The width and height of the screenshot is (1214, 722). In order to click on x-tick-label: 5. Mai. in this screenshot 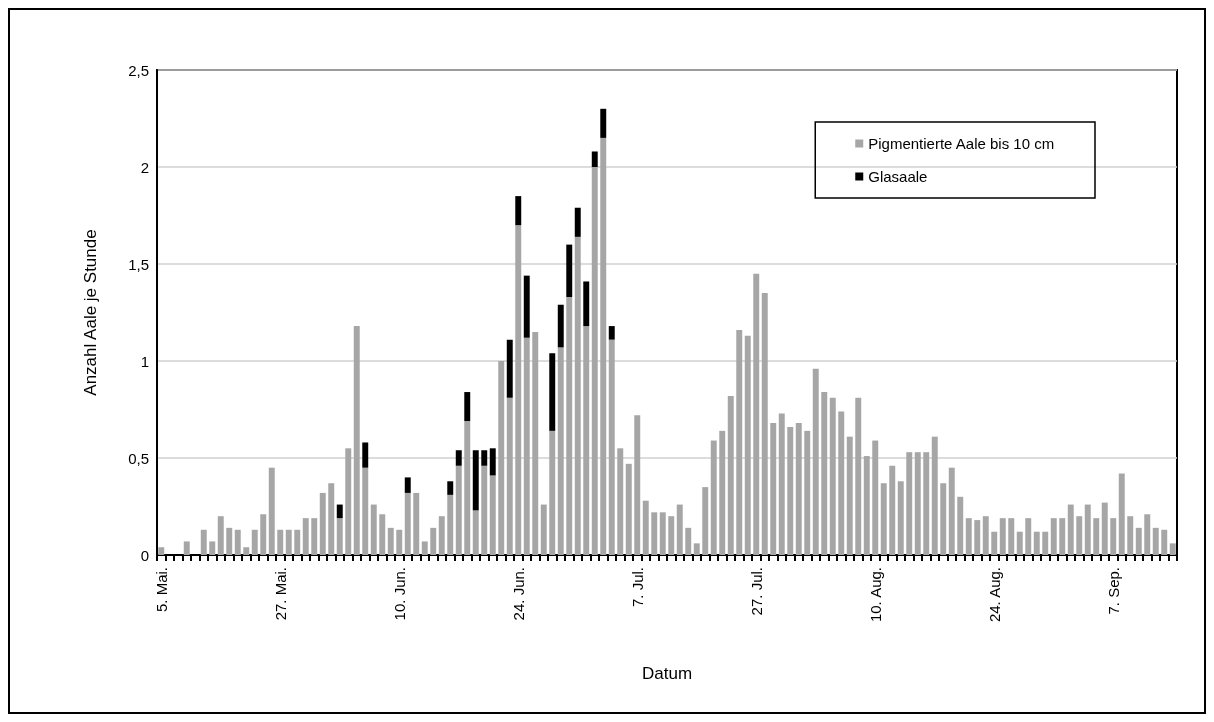, I will do `click(161, 590)`.